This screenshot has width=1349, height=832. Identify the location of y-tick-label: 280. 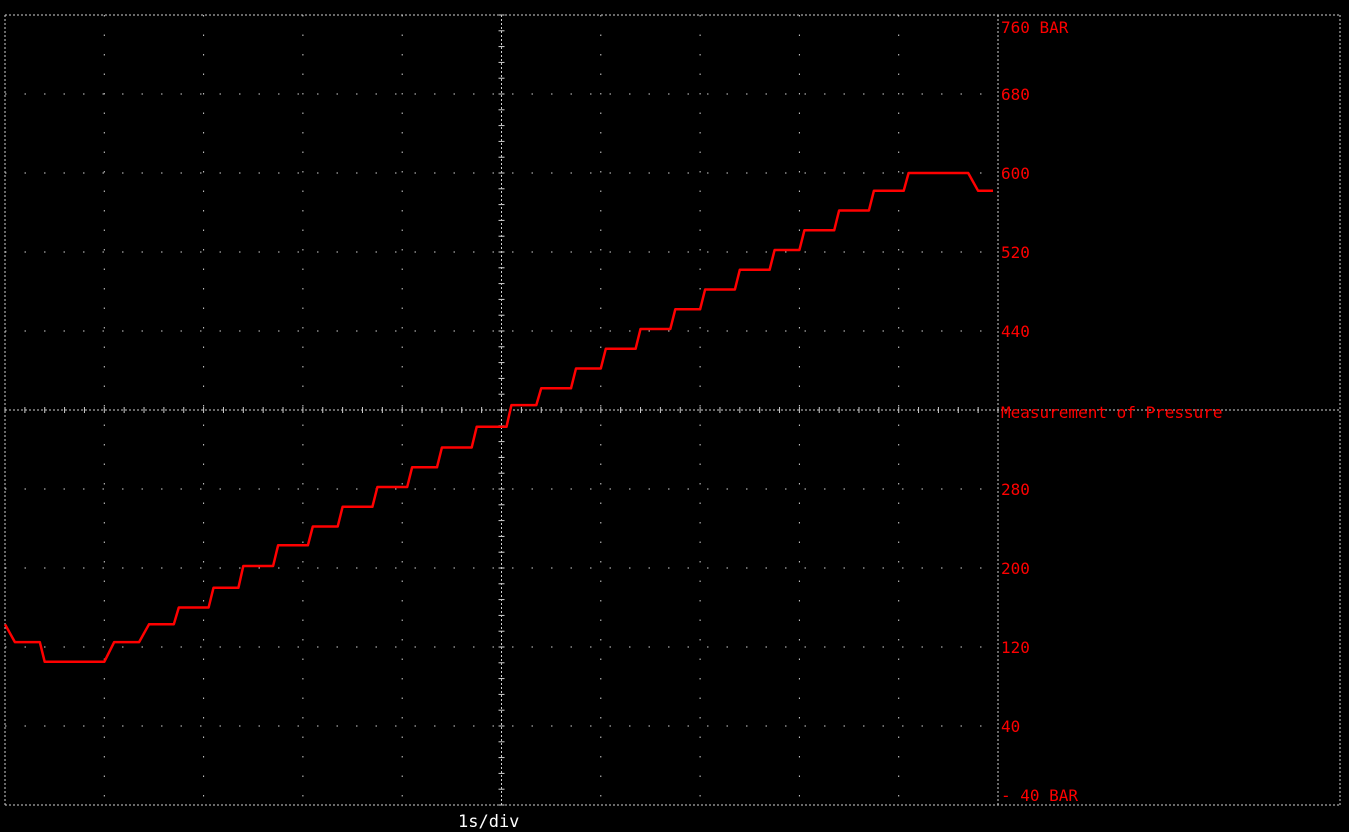
(1015, 489).